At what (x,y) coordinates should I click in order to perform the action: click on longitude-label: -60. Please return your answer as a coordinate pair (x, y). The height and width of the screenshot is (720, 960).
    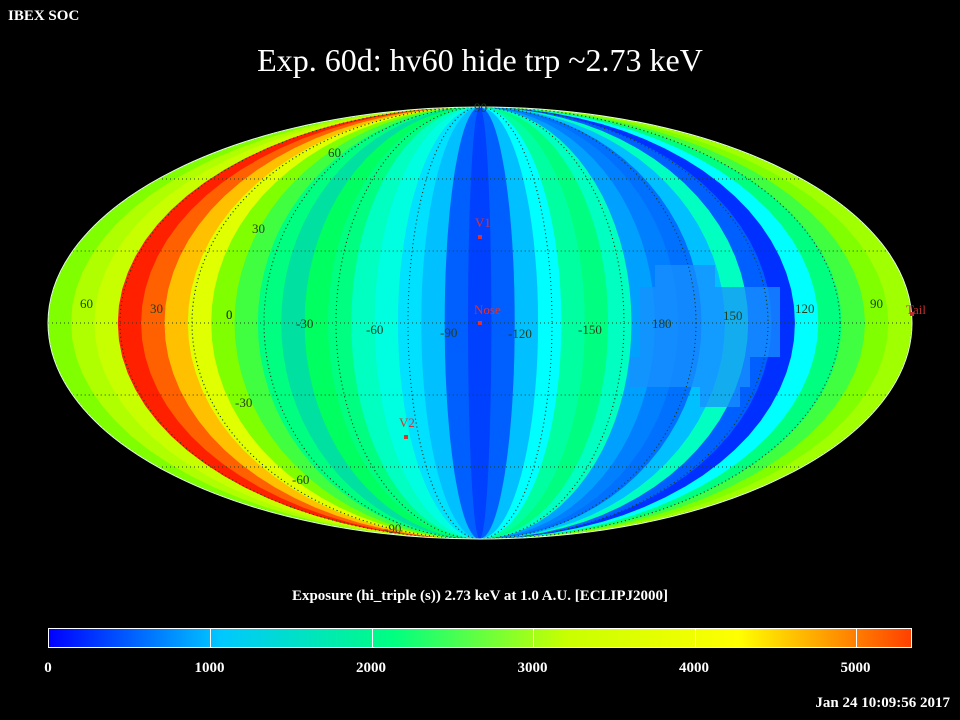
    Looking at the image, I should click on (374, 329).